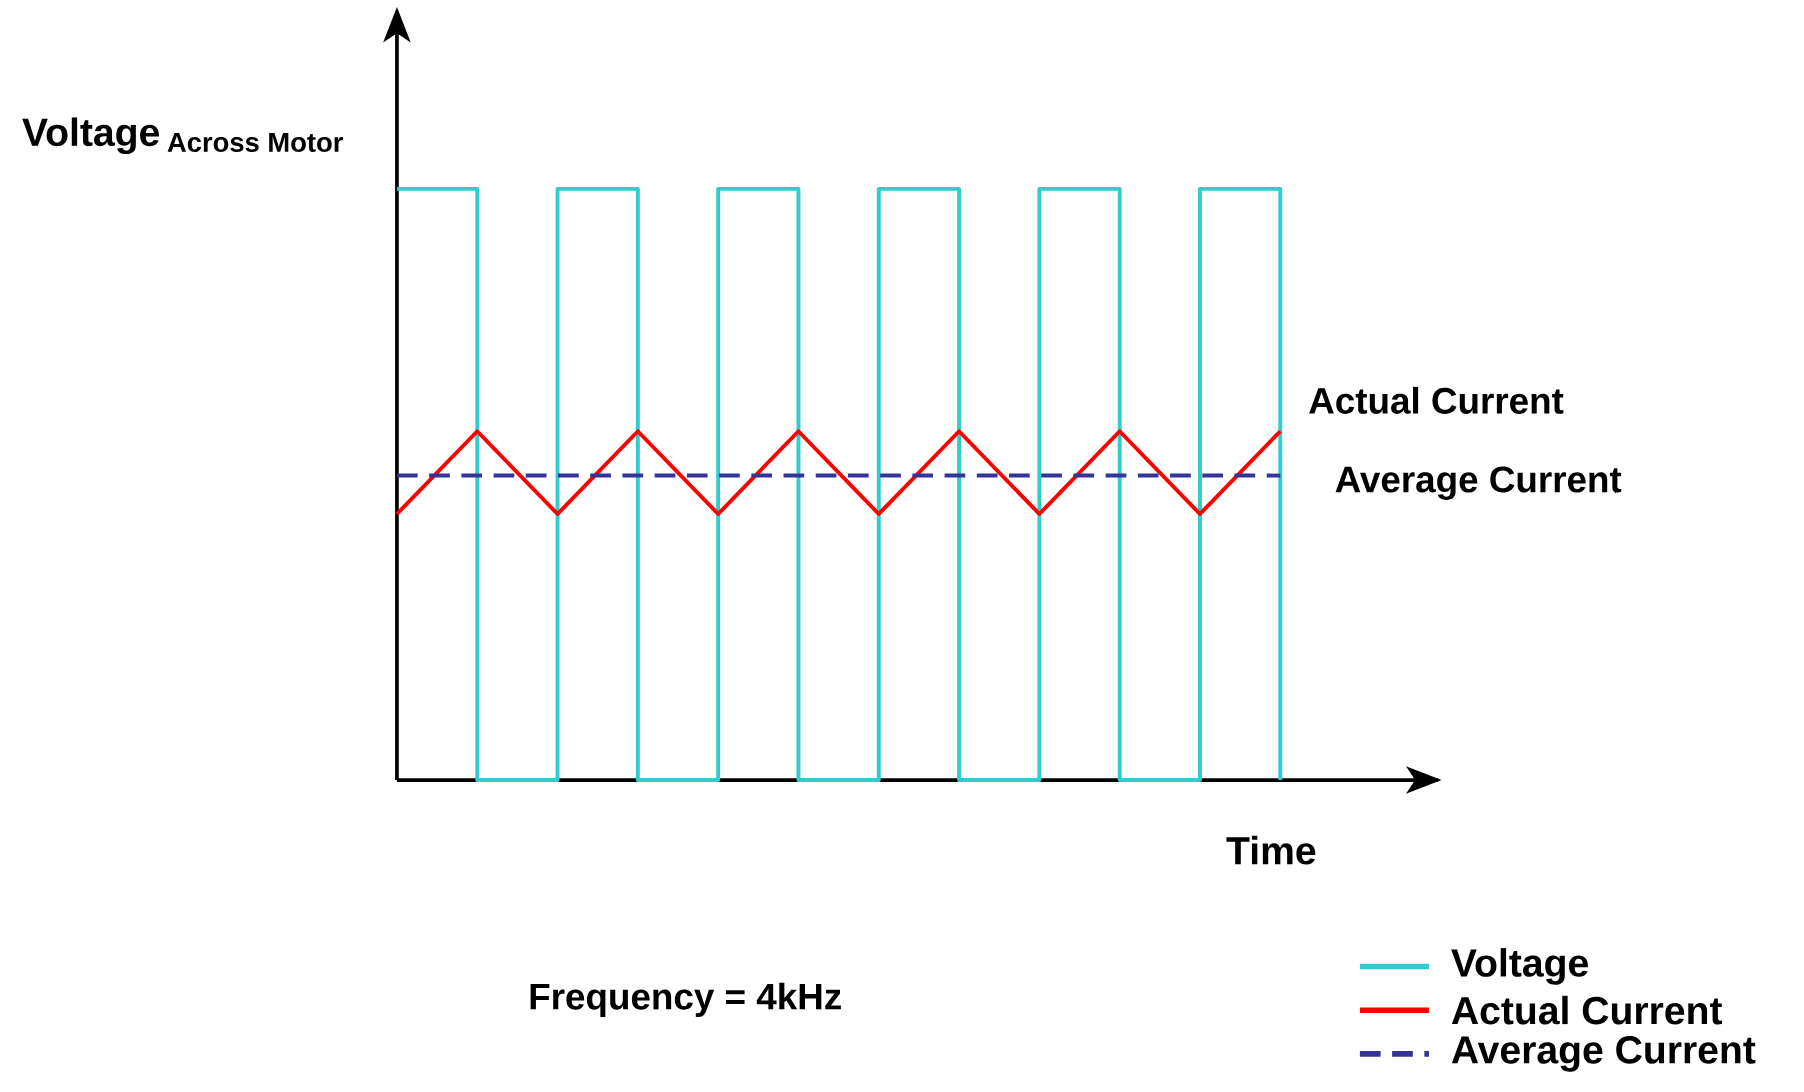  Describe the element at coordinates (1587, 1010) in the screenshot. I see `legend-label: Actual Current` at that location.